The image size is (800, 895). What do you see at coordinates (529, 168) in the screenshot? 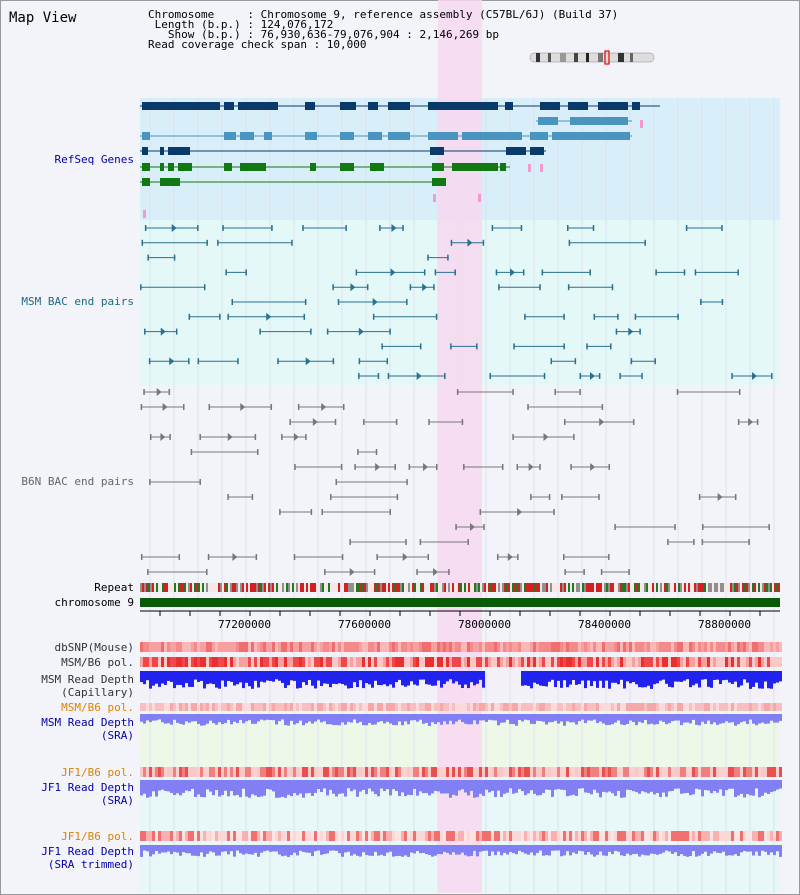
I see `gene-marker` at bounding box center [529, 168].